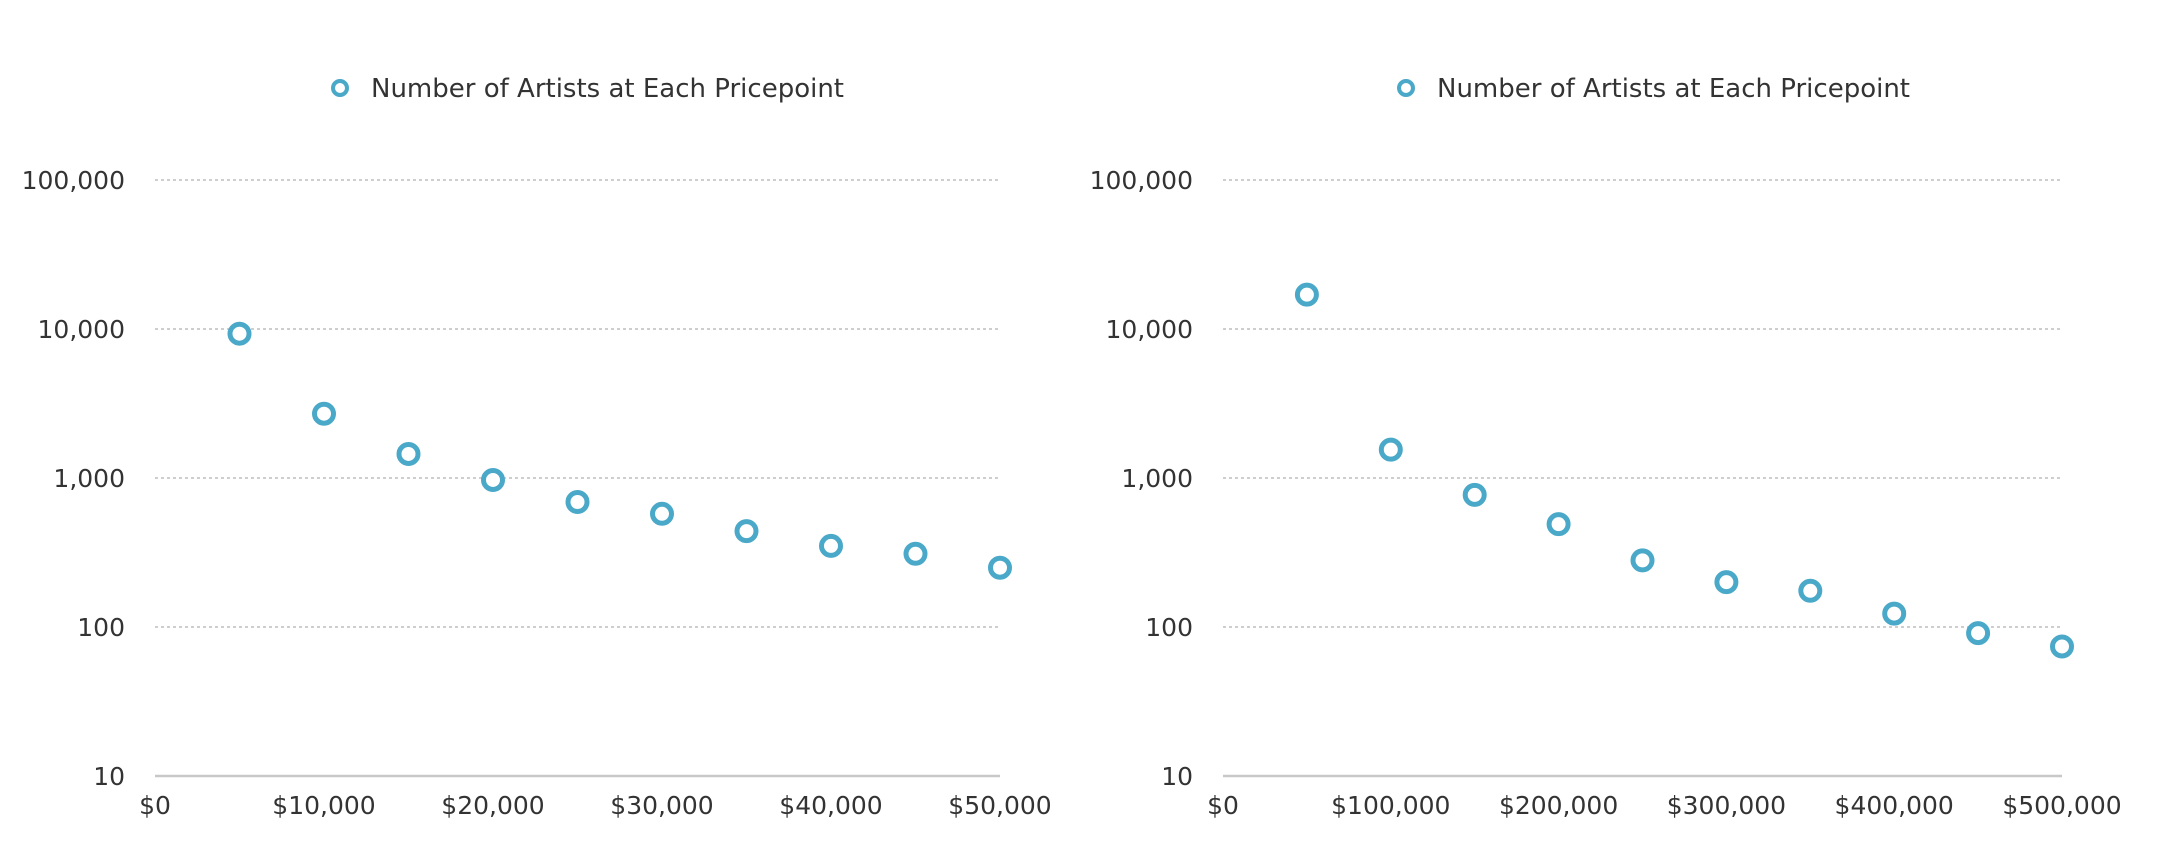 This screenshot has height=862, width=2162. What do you see at coordinates (1390, 805) in the screenshot?
I see `x-tick-label: $100,000` at bounding box center [1390, 805].